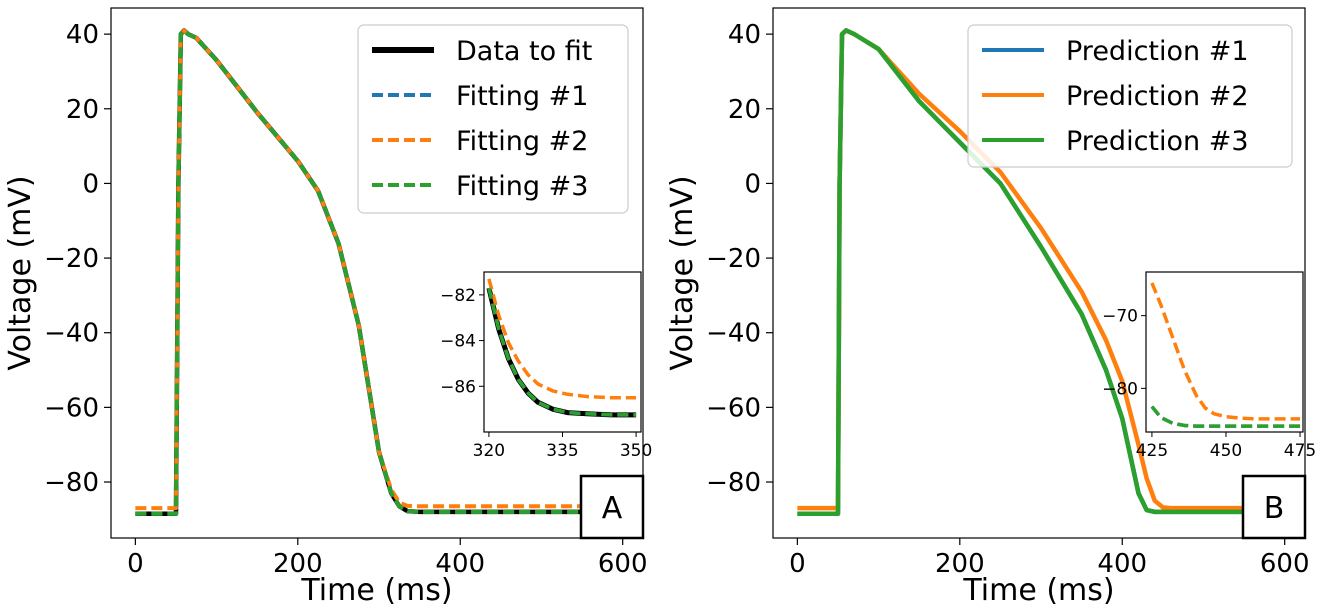 This screenshot has width=1327, height=614. What do you see at coordinates (524, 51) in the screenshot?
I see `legend-label: Data to fit` at bounding box center [524, 51].